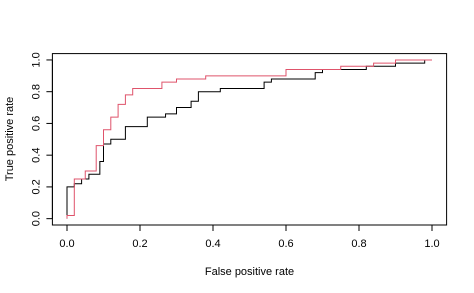 Image resolution: width=474 pixels, height=293 pixels. Describe the element at coordinates (36, 59) in the screenshot. I see `y-tick-label: 1.0` at that location.